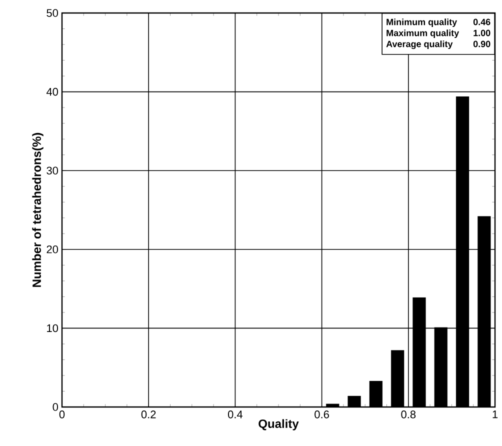  What do you see at coordinates (482, 33) in the screenshot?
I see `annotation: 1.00` at bounding box center [482, 33].